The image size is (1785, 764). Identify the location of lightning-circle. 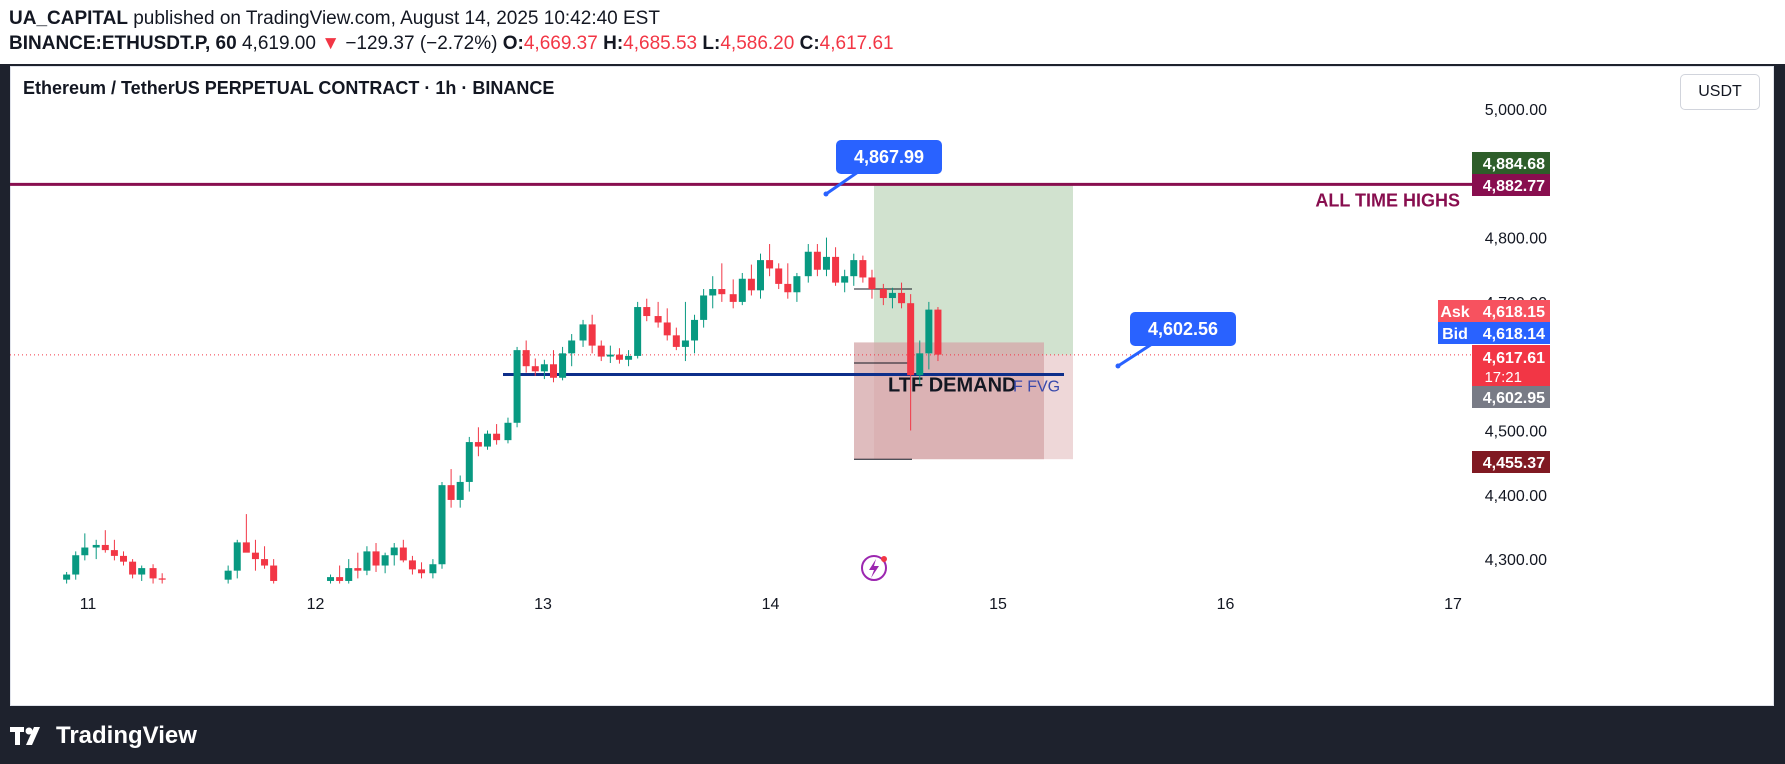
(874, 568).